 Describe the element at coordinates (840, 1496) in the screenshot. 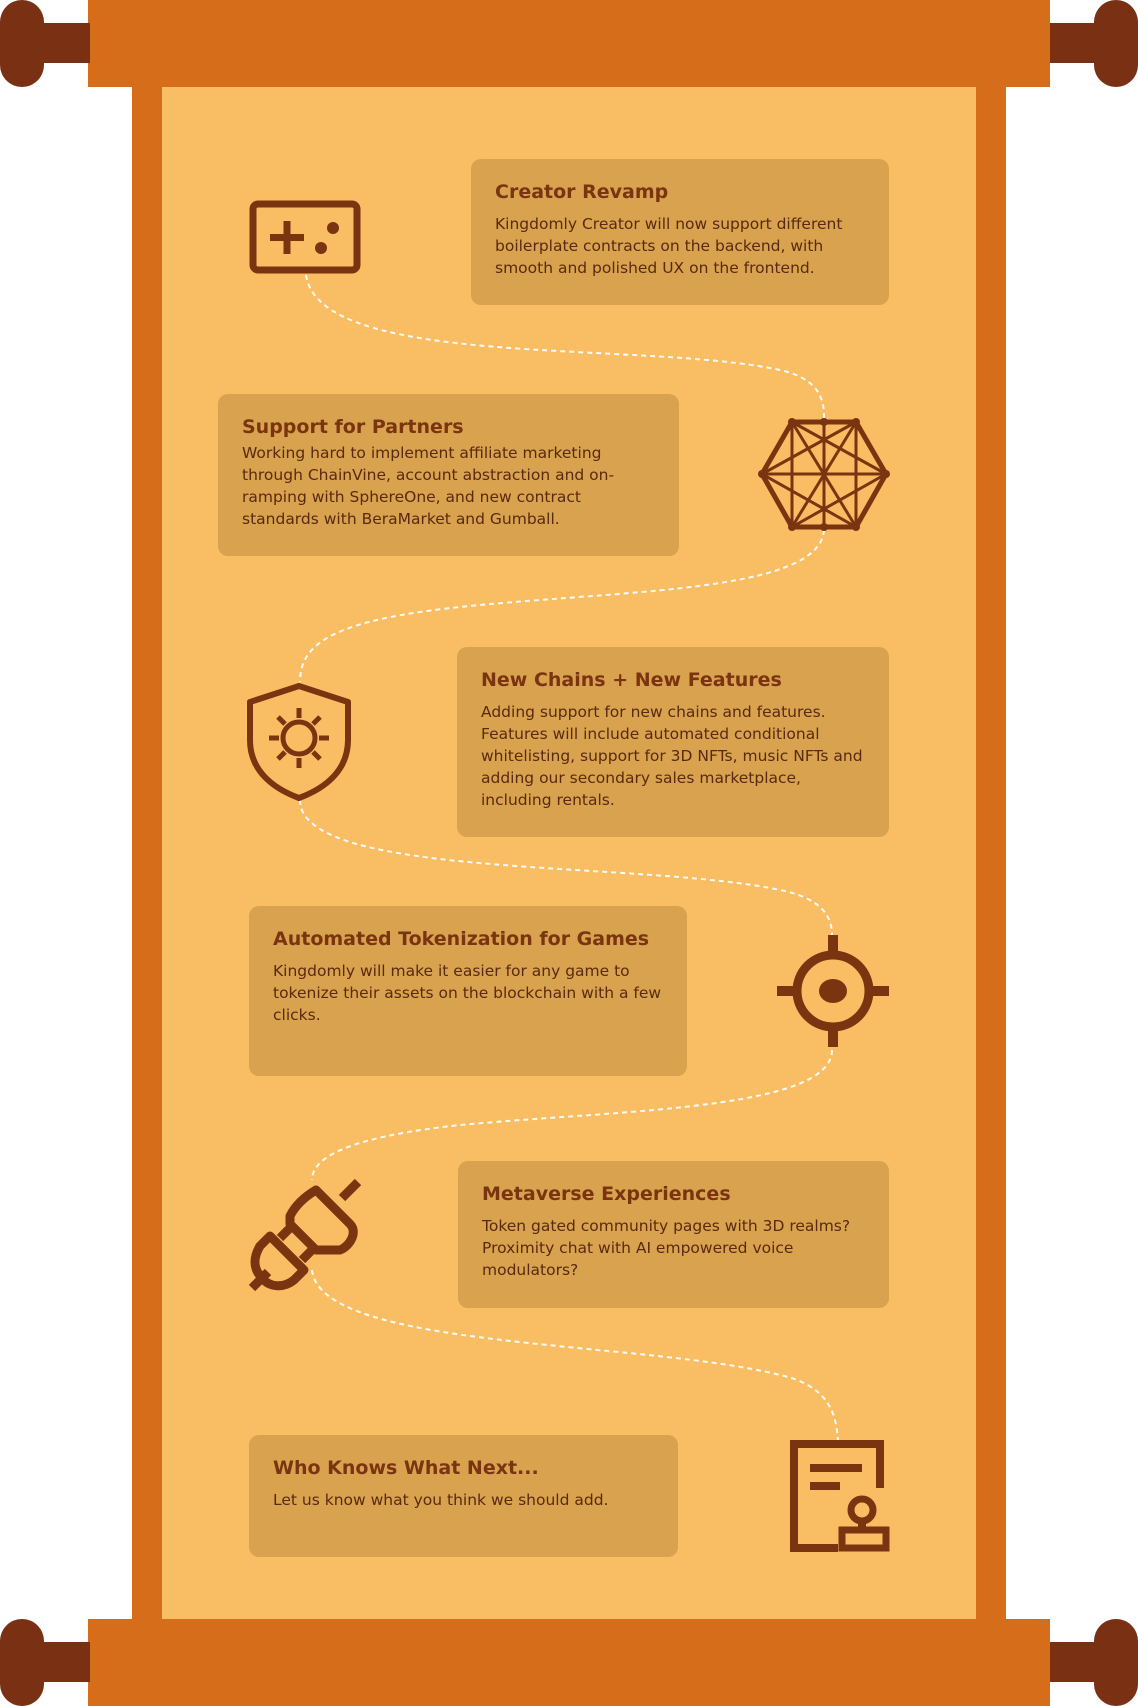

I see `document-stamp-icon` at that location.